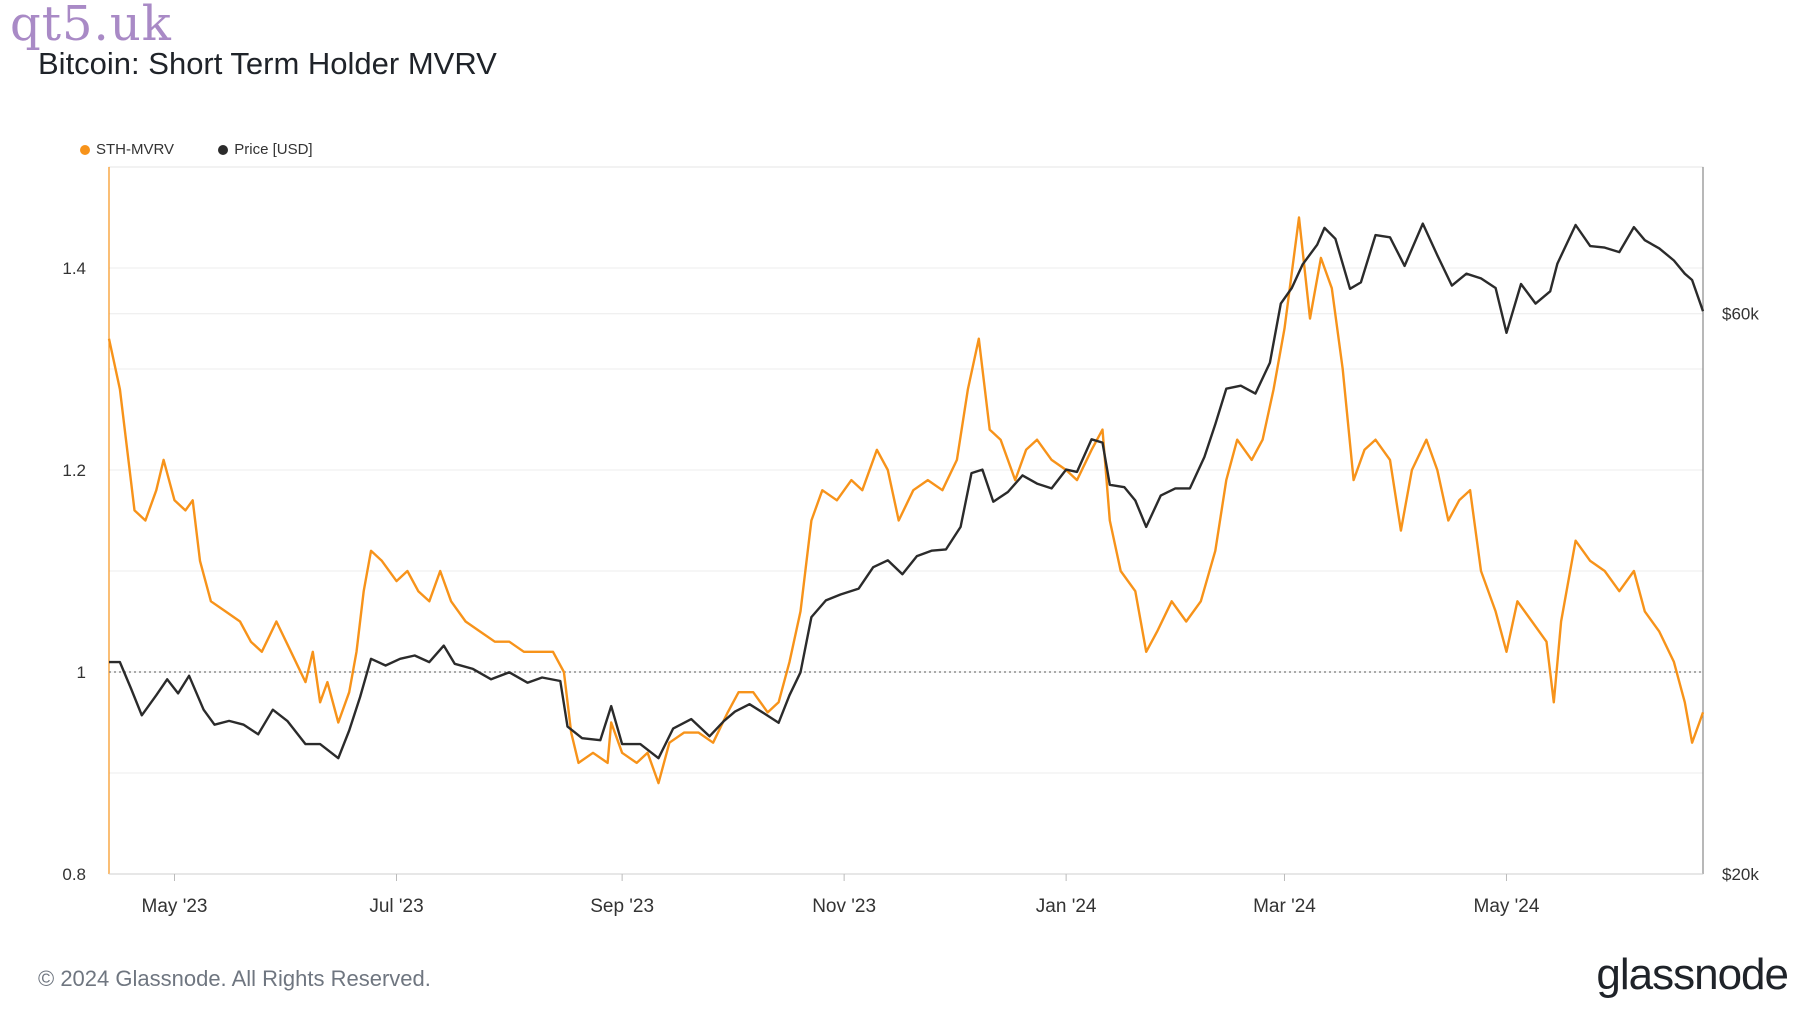 The image size is (1800, 1013). What do you see at coordinates (273, 149) in the screenshot?
I see `legend-label-price: Price [USD]` at bounding box center [273, 149].